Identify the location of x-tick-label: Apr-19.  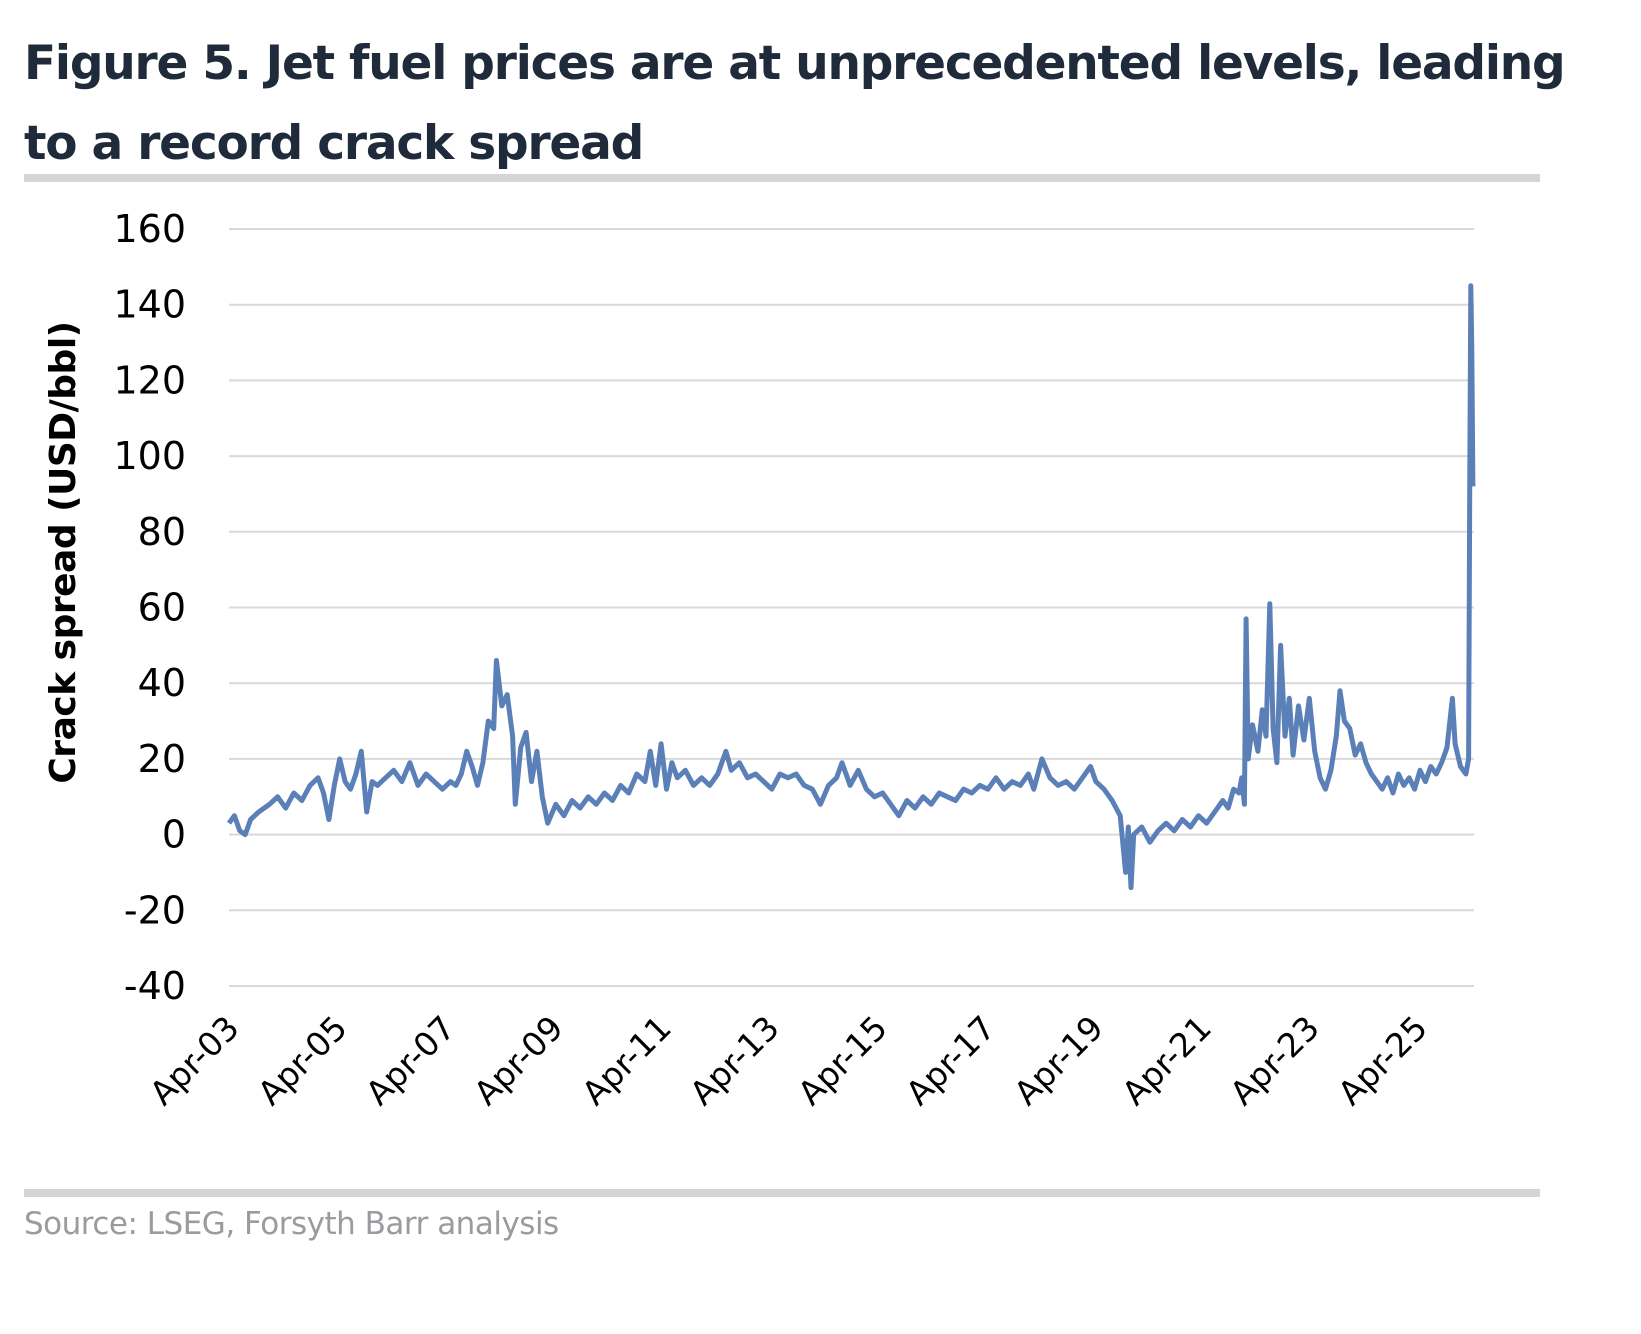
(1058, 1060).